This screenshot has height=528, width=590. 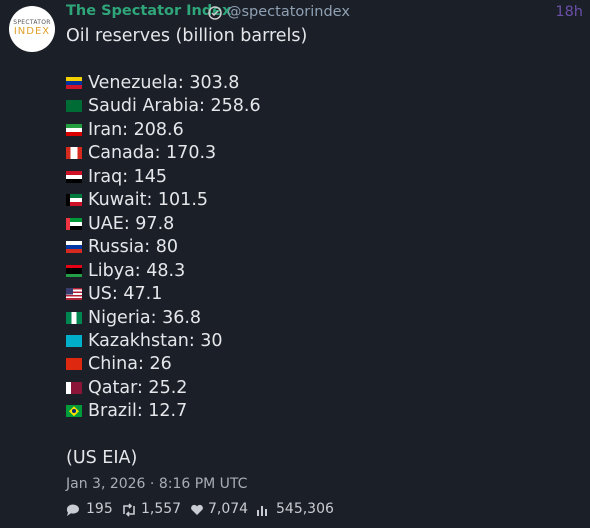 What do you see at coordinates (215, 13) in the screenshot?
I see `verified-badge` at bounding box center [215, 13].